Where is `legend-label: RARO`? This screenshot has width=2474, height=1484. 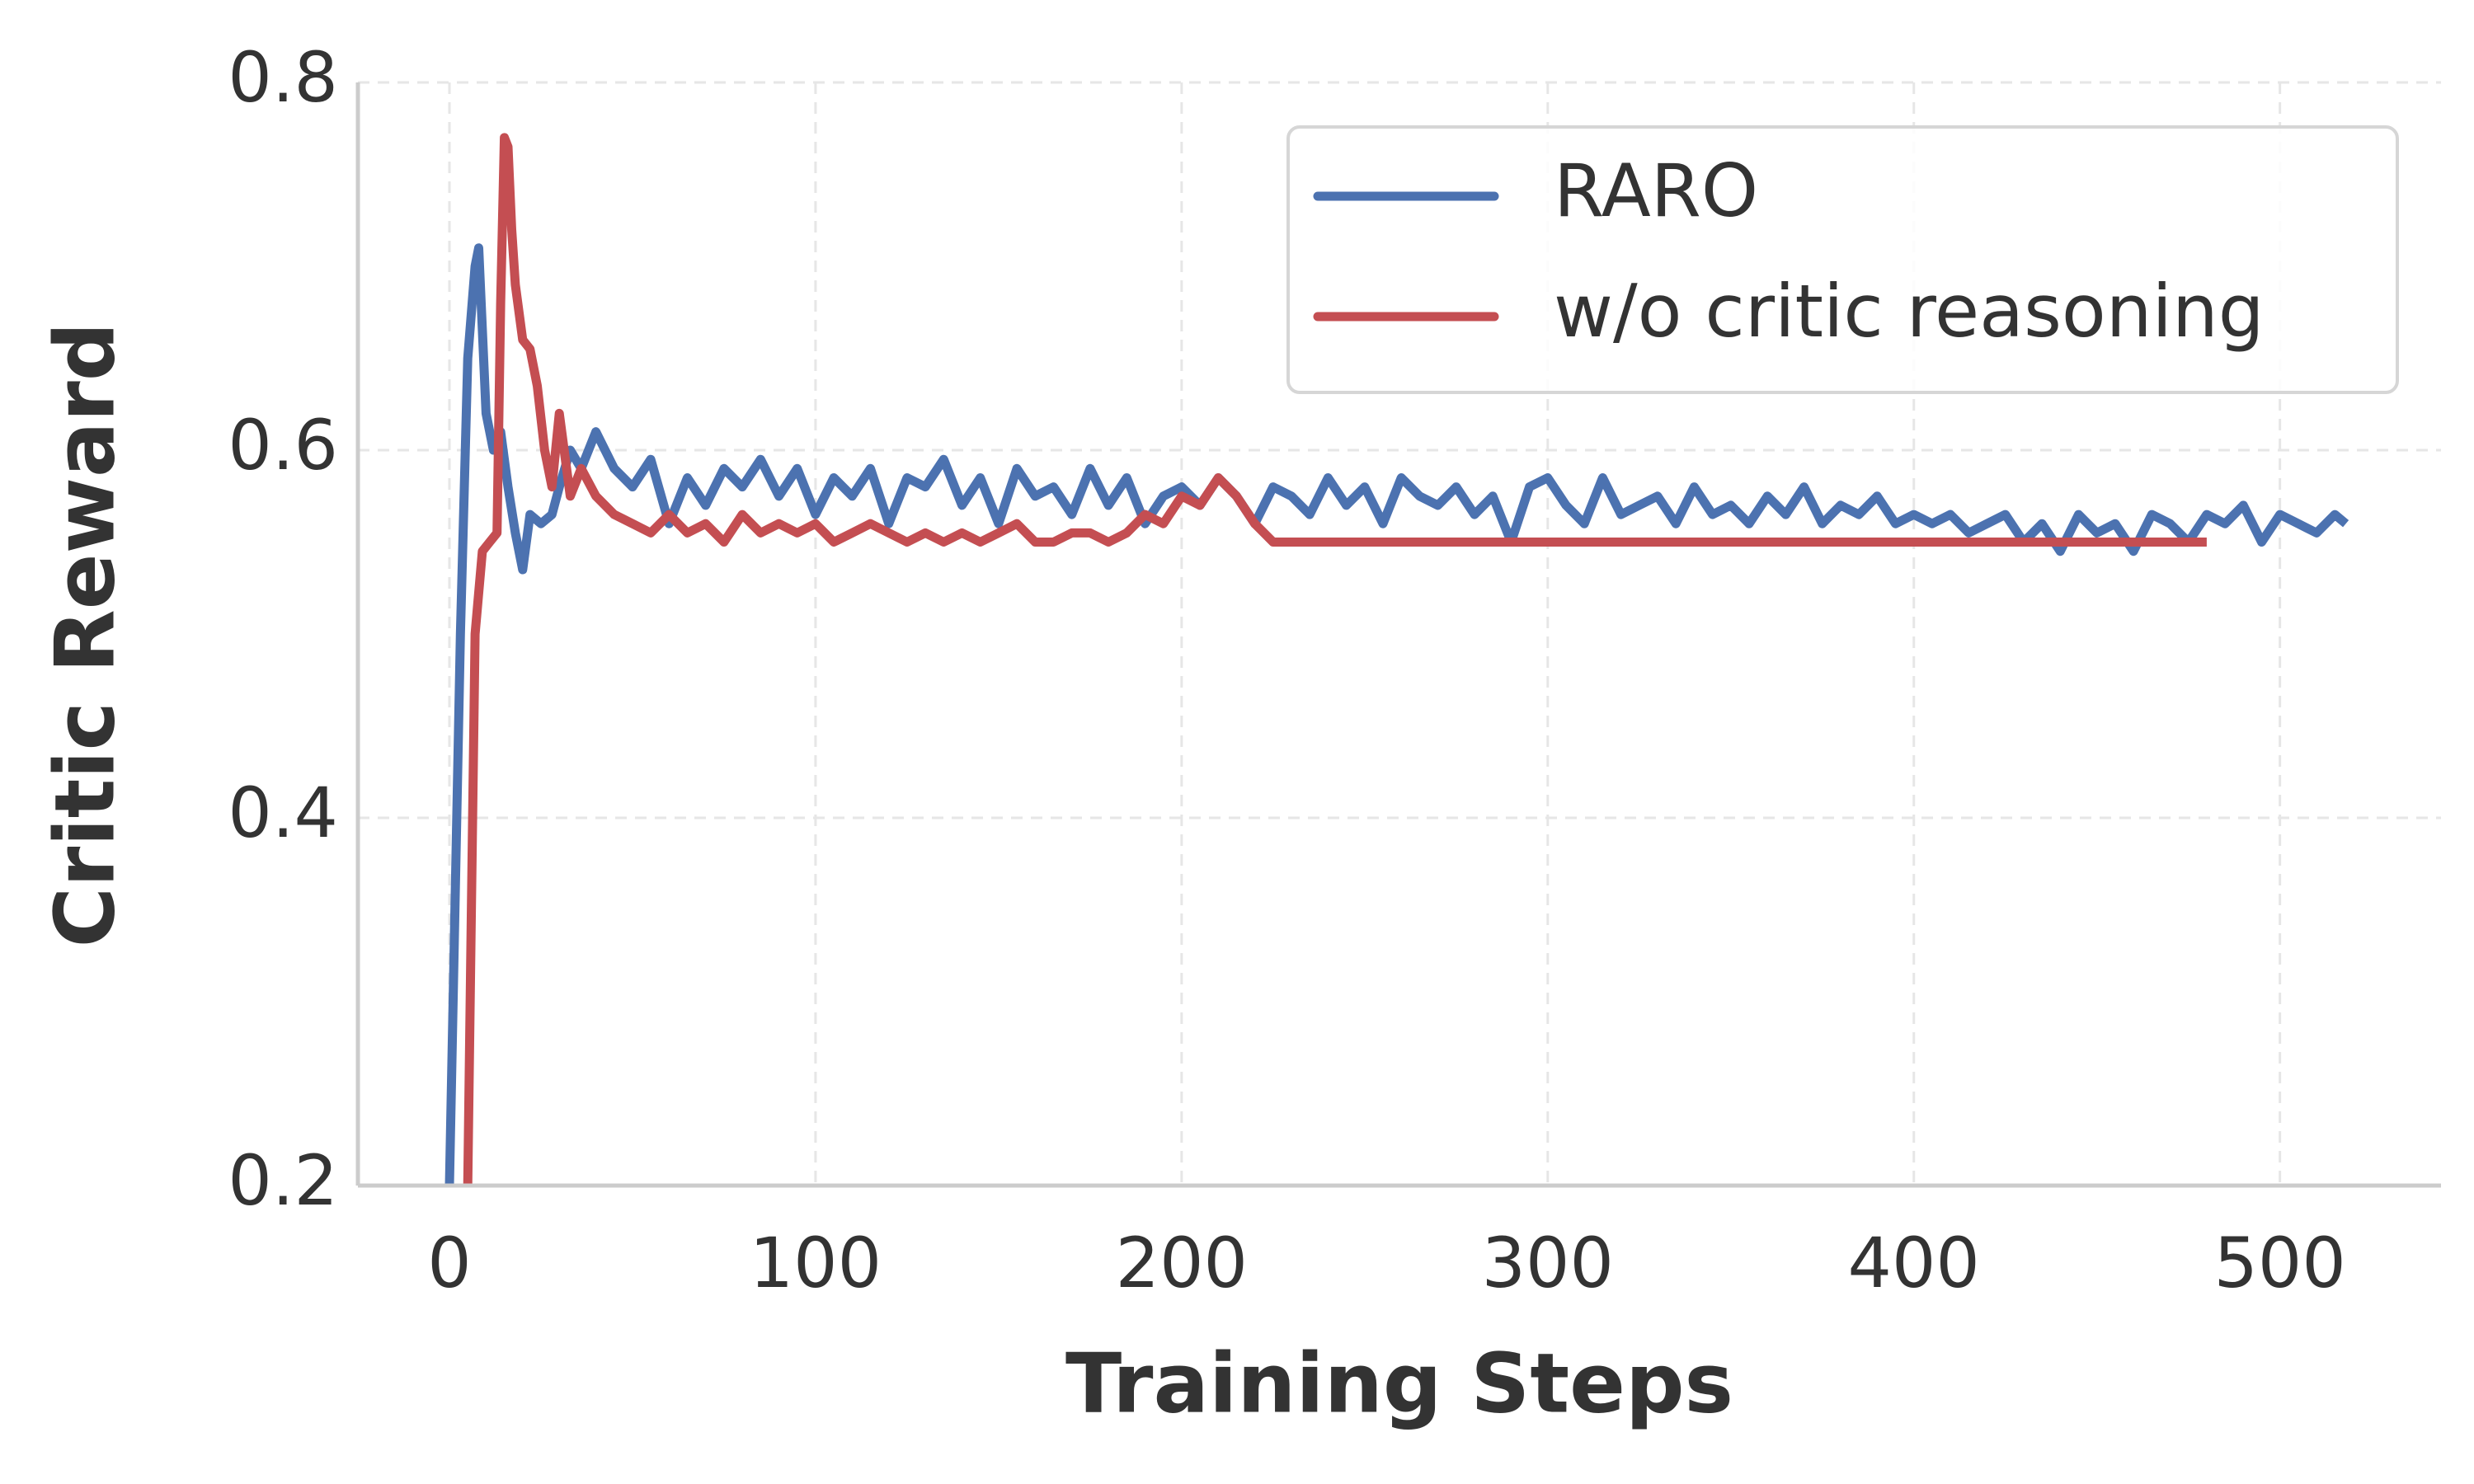 legend-label: RARO is located at coordinates (1656, 190).